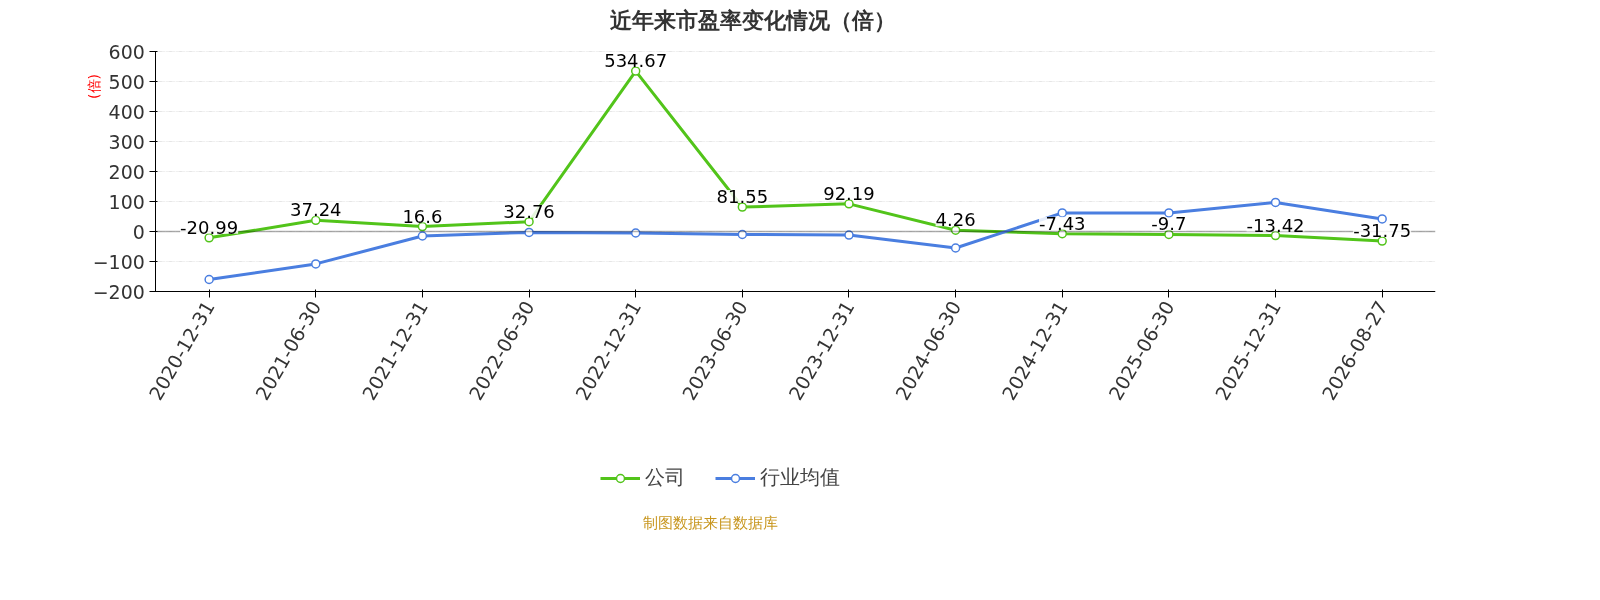 This screenshot has height=600, width=1600. What do you see at coordinates (209, 227) in the screenshot?
I see `data-label: -20.99` at bounding box center [209, 227].